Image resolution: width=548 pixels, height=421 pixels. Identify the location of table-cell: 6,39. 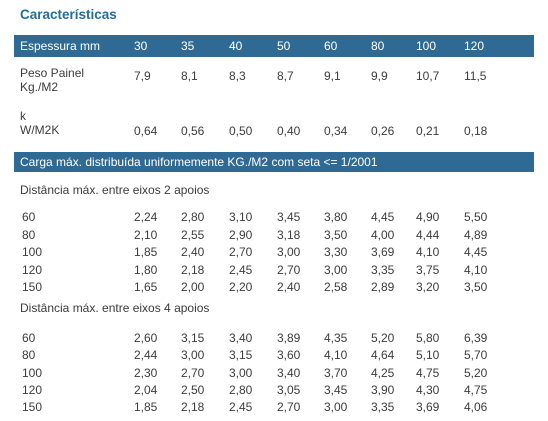
(476, 338).